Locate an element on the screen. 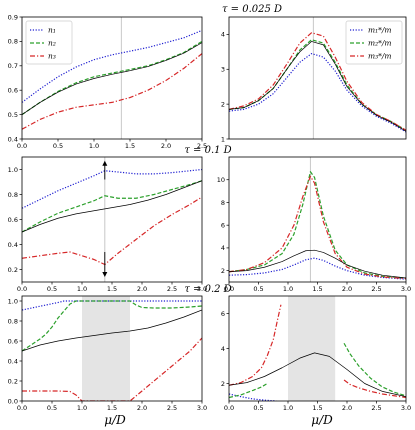  legend-entry-n2: m₂*/m is located at coordinates (380, 43).